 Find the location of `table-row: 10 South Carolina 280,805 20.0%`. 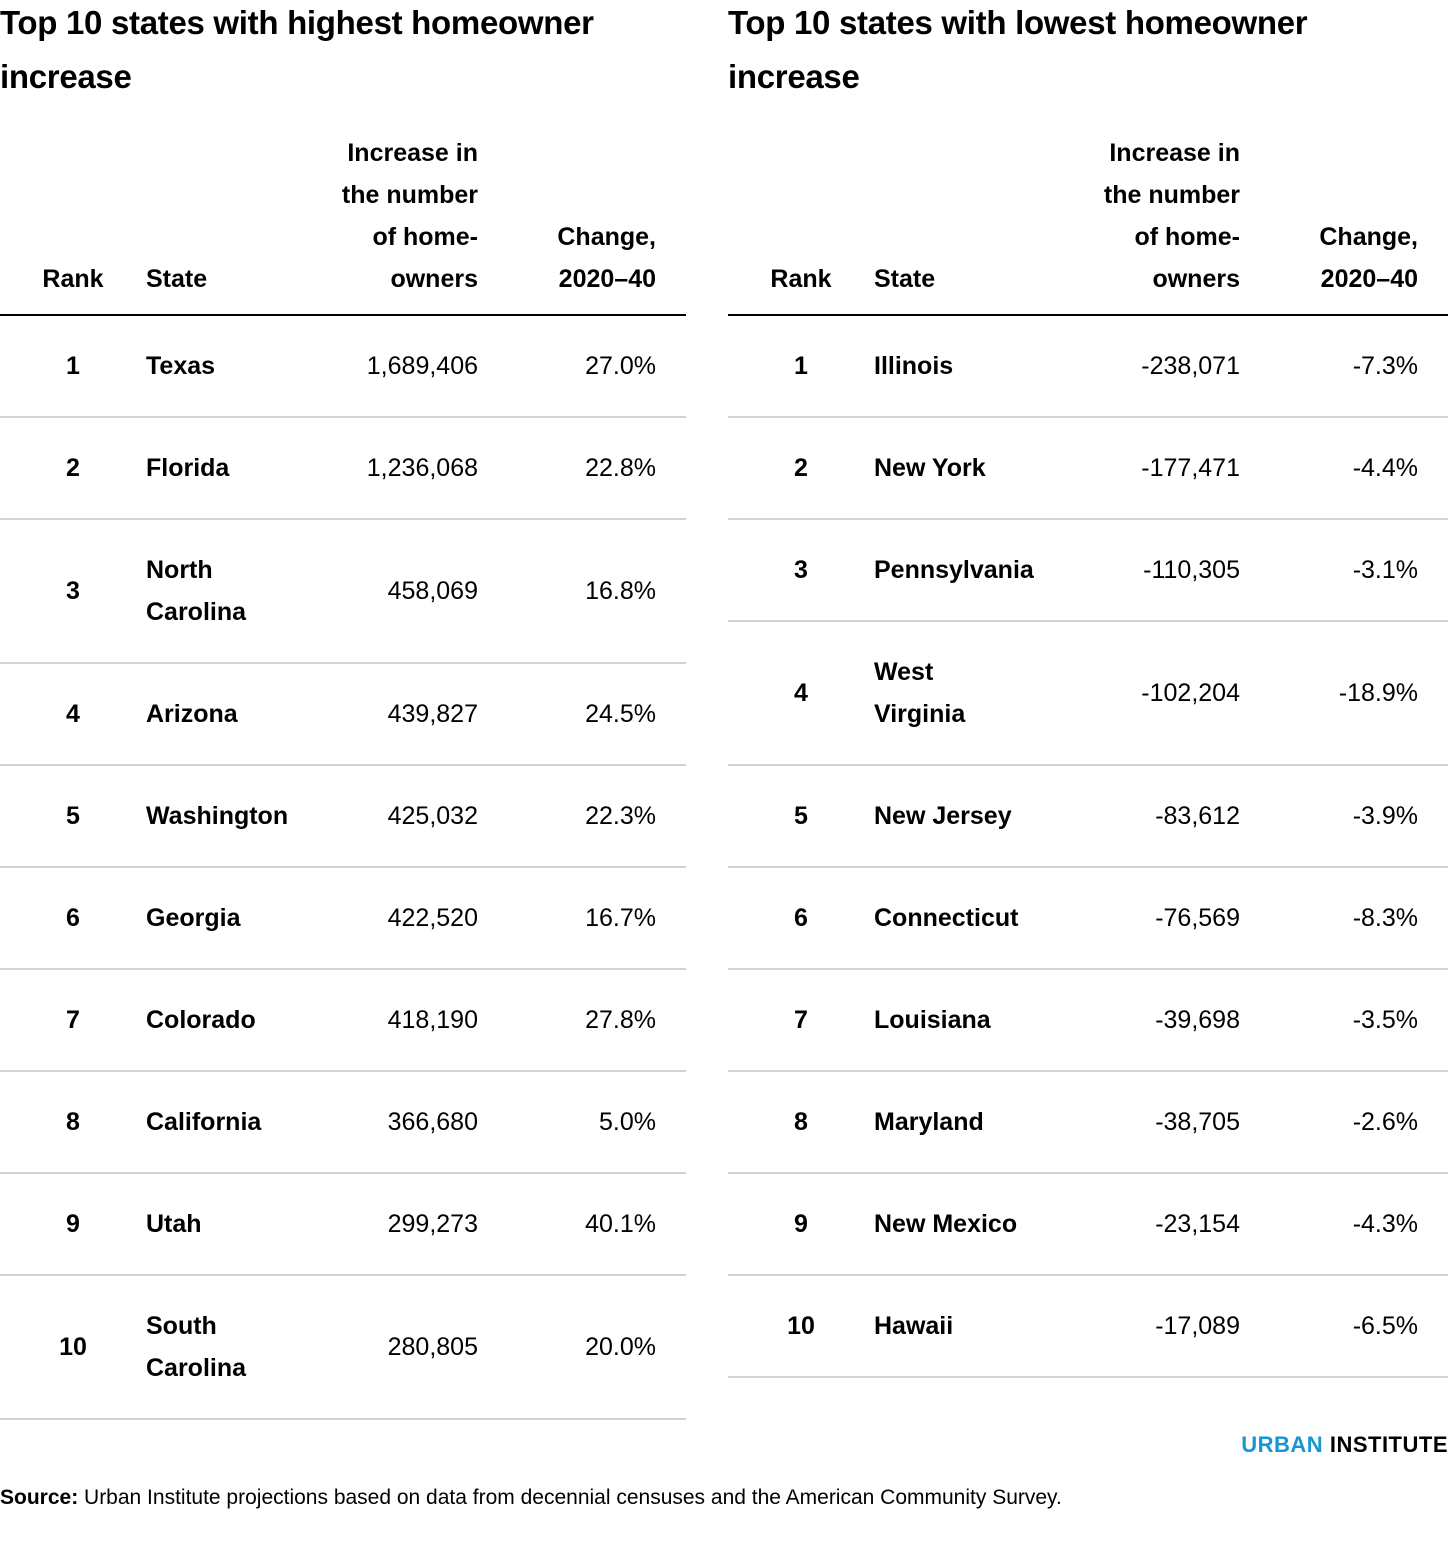

table-row: 10 South Carolina 280,805 20.0% is located at coordinates (343, 1347).